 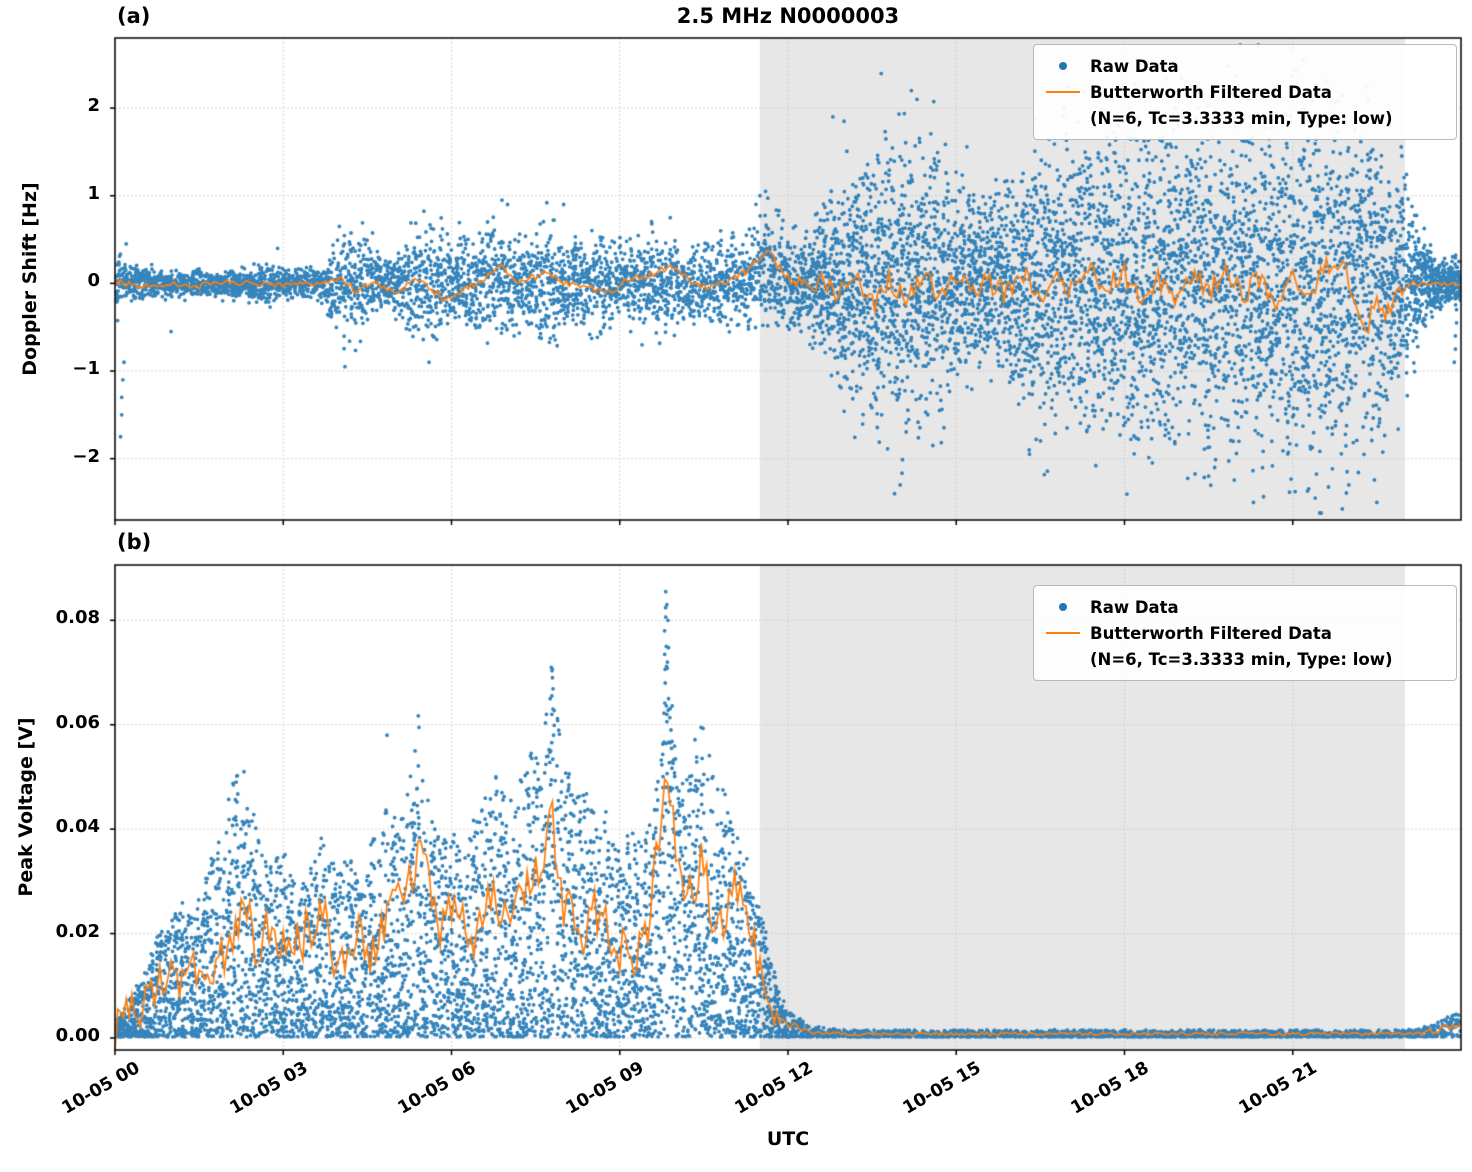 What do you see at coordinates (77, 827) in the screenshot?
I see `y-tick-label: 0.04` at bounding box center [77, 827].